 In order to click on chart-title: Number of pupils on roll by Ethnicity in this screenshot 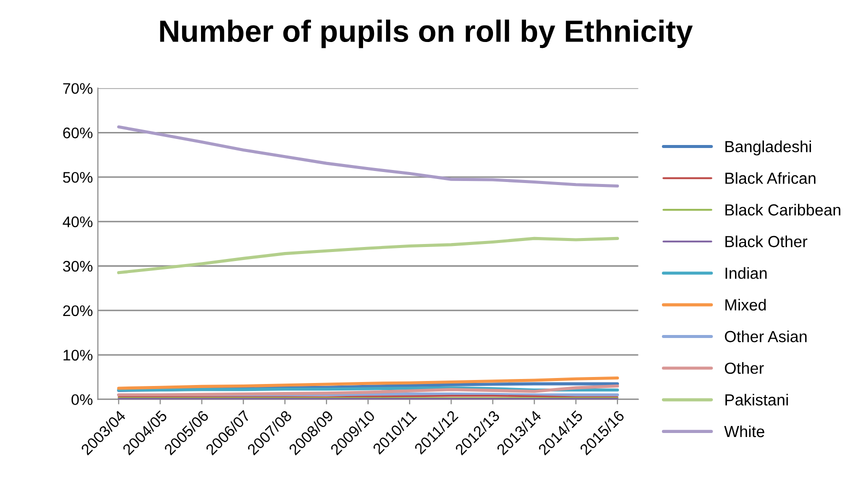, I will do `click(426, 34)`.